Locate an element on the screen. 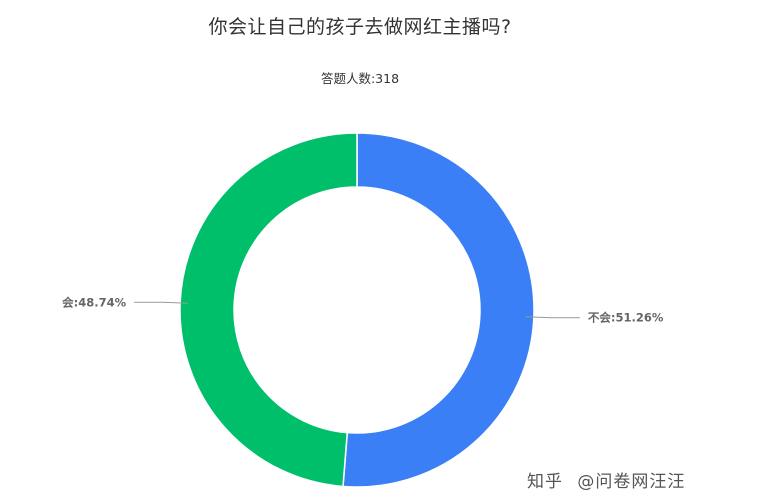  watermark-platform: 知乎 is located at coordinates (545, 482).